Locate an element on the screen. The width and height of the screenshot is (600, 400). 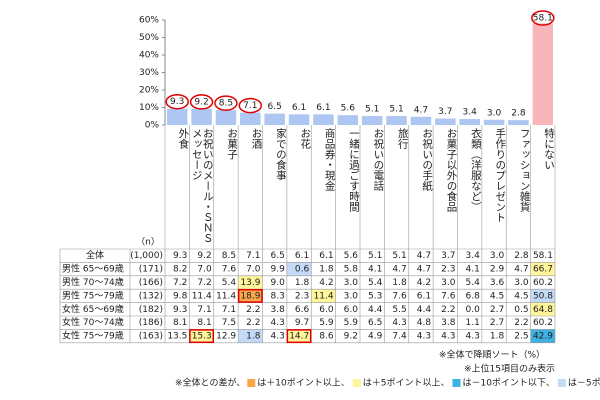
cell: 1.1 is located at coordinates (473, 323).